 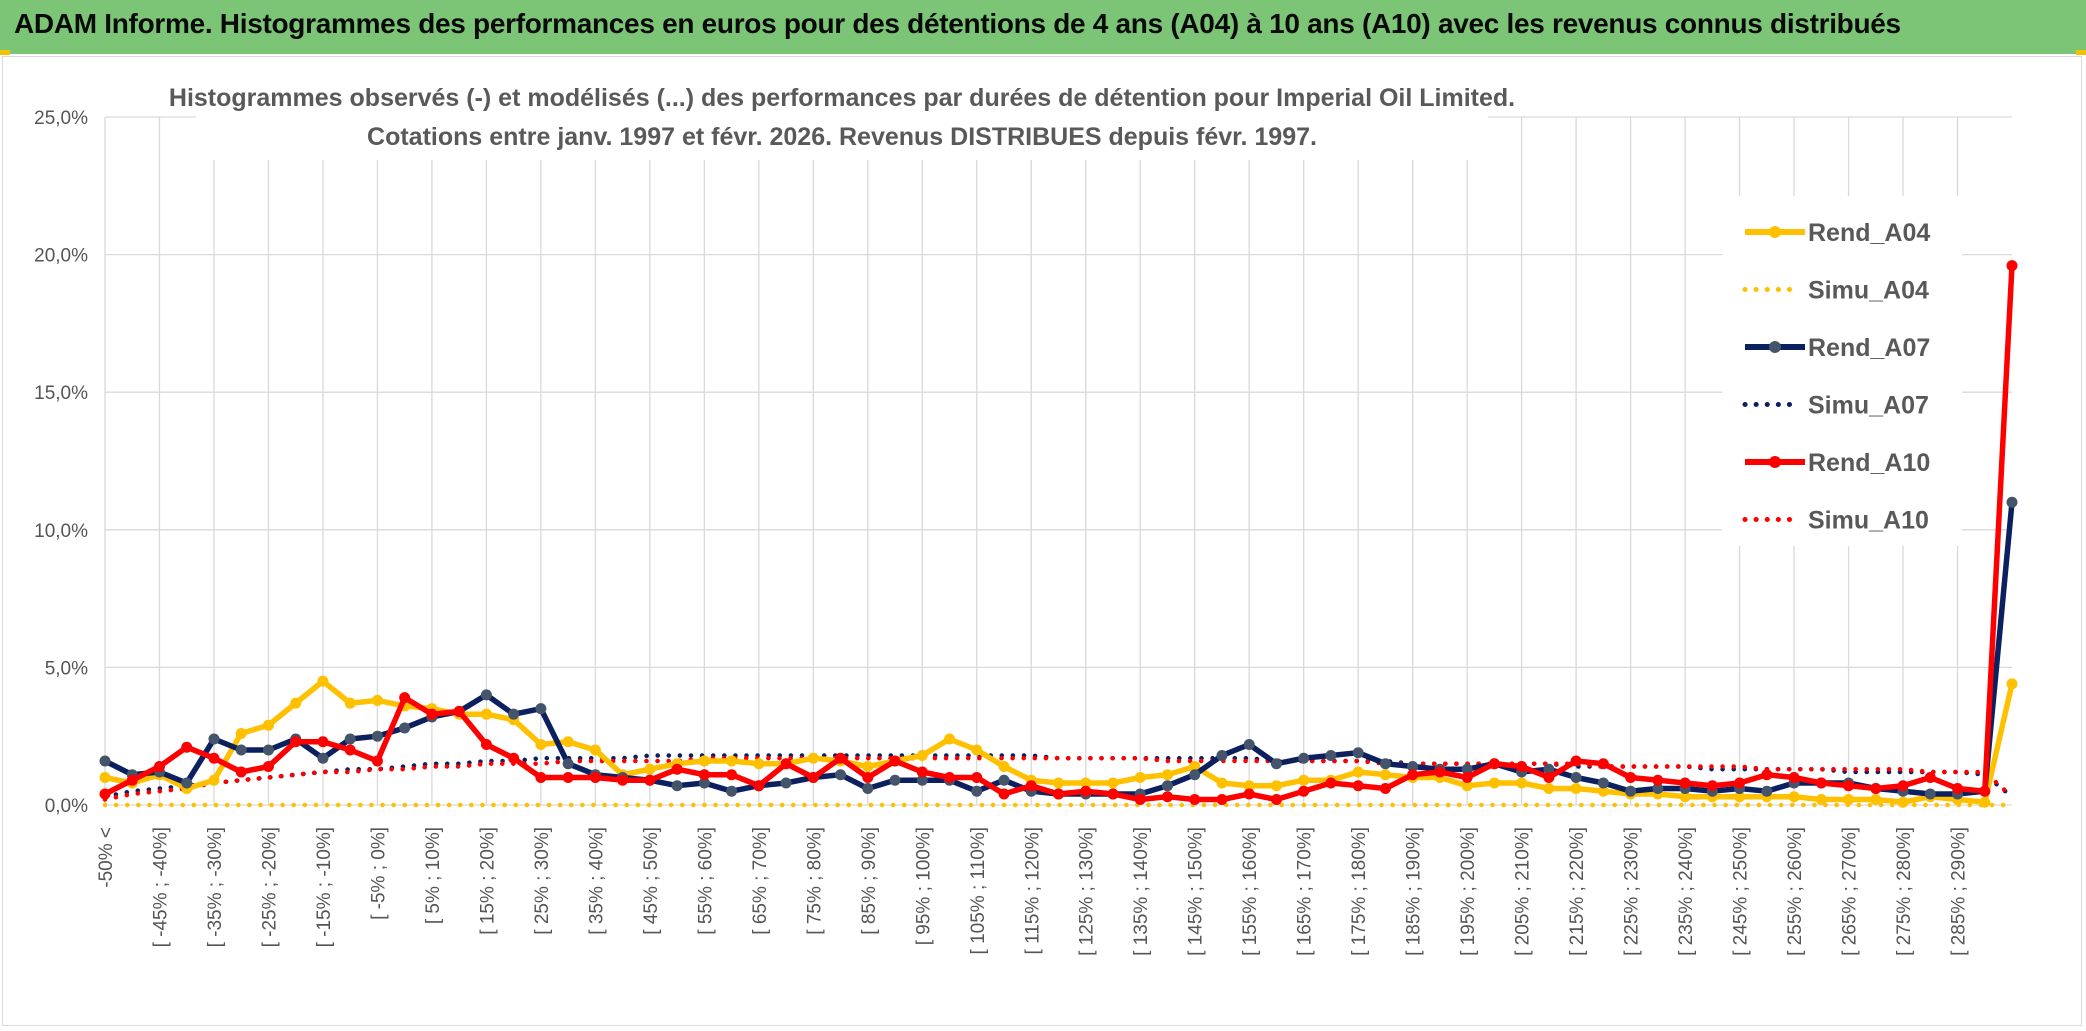 What do you see at coordinates (1305, 891) in the screenshot?
I see `x-tick-label: [ 165% ; 170%]` at bounding box center [1305, 891].